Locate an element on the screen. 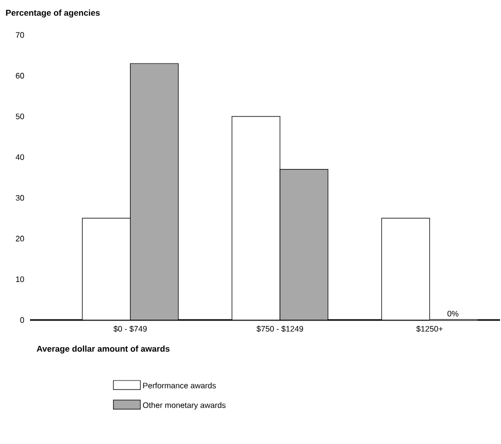  y-axis-title: Percentage of agencies is located at coordinates (53, 14).